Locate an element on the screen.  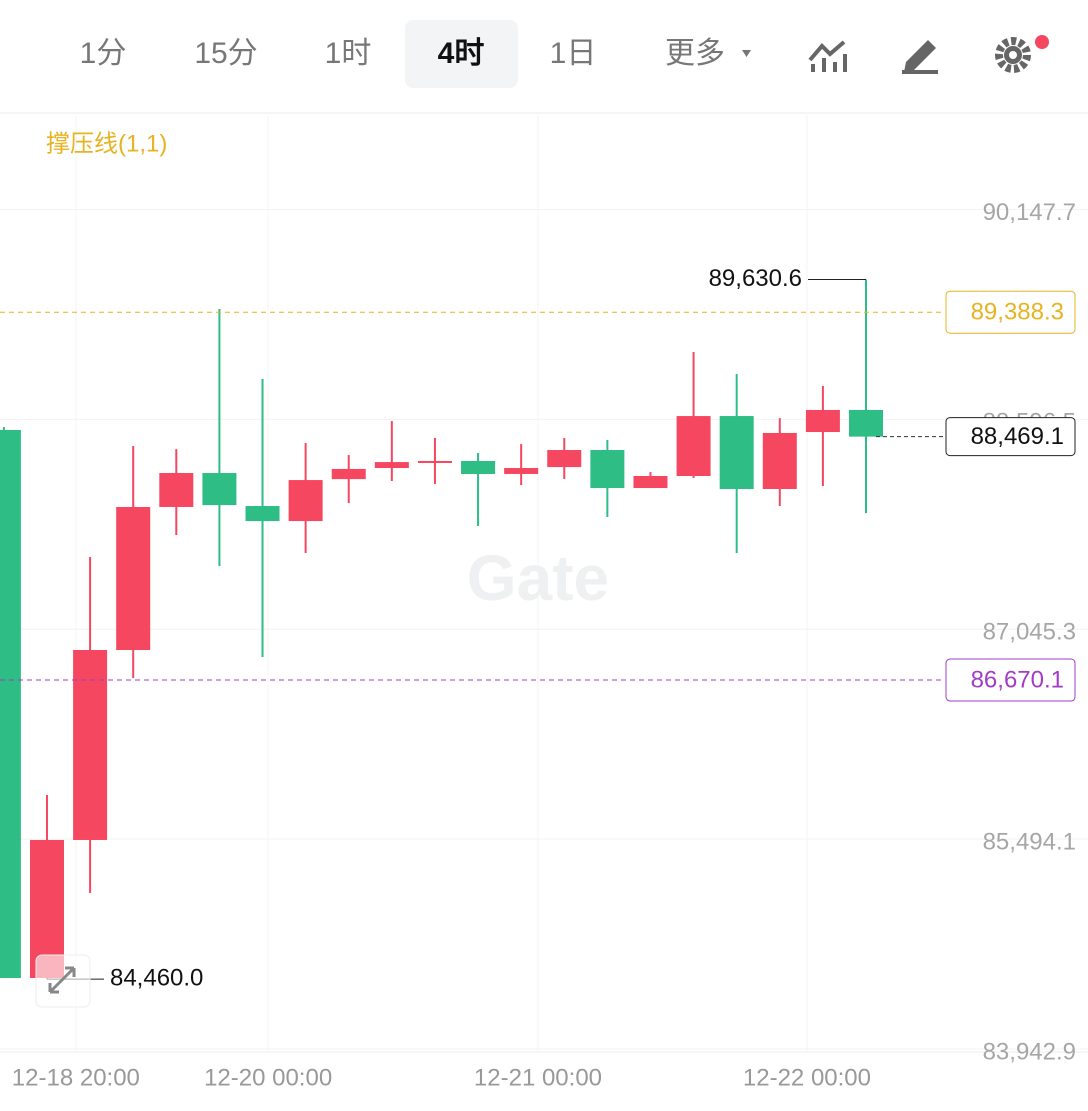
tab: 4时 is located at coordinates (461, 53).